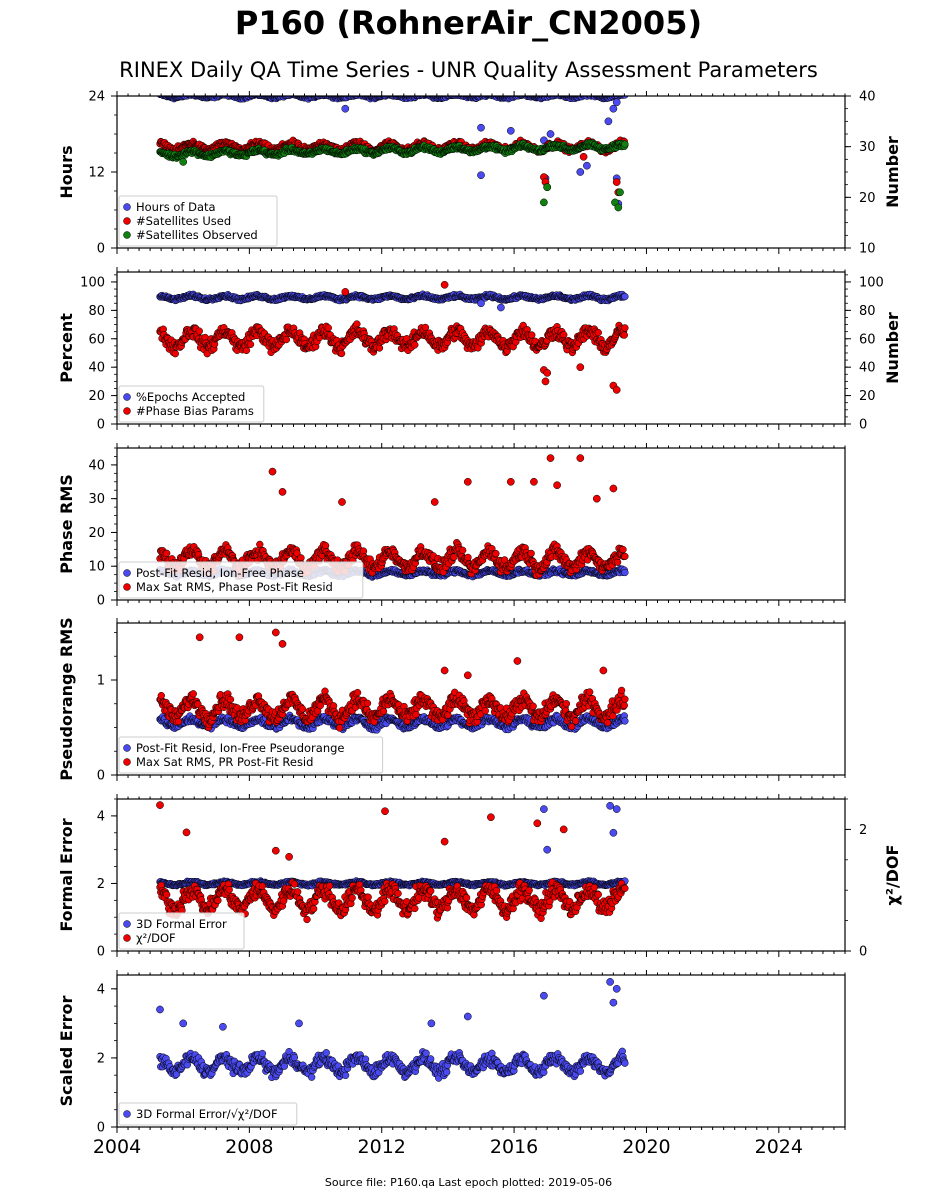 The image size is (937, 1200). I want to click on panel-1-markers, so click(392, 154).